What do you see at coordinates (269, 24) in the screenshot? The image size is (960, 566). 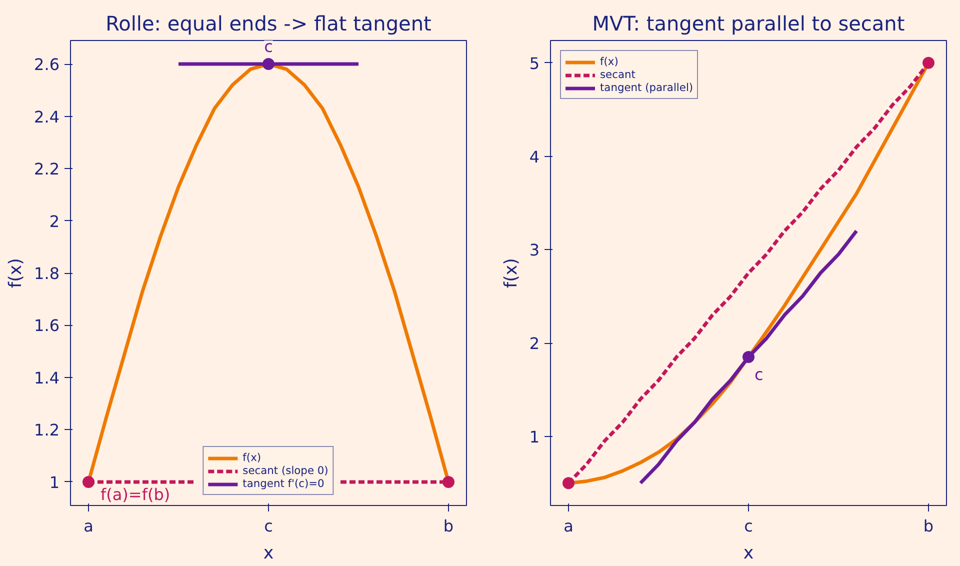 I see `chart-title: Rolle: equal ends -> flat tangent` at bounding box center [269, 24].